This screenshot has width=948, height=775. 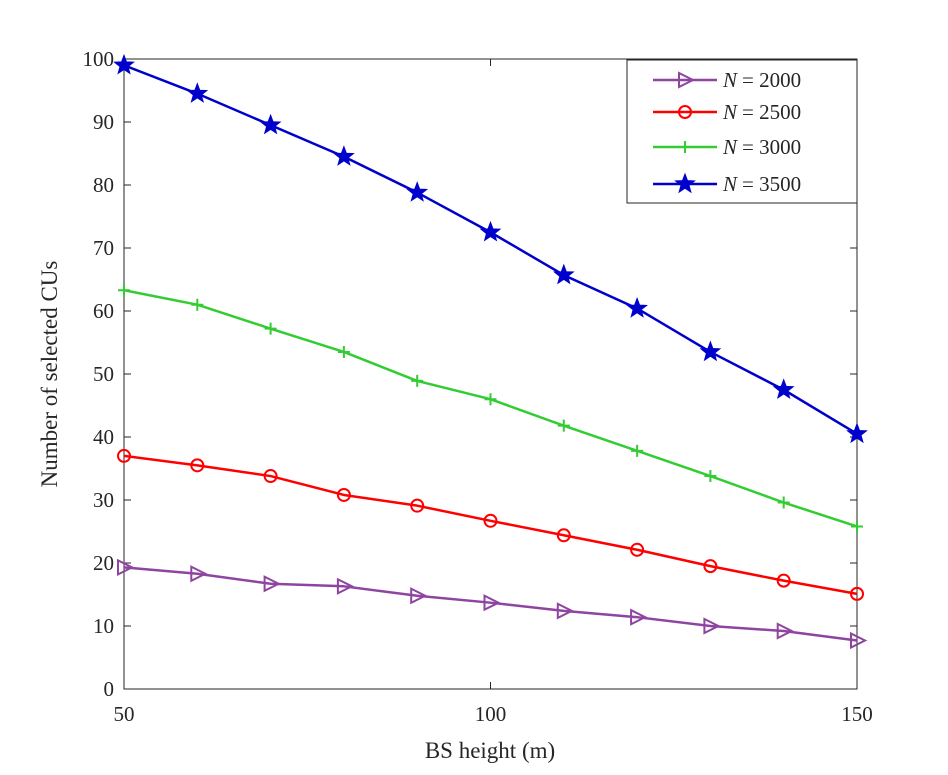 What do you see at coordinates (103, 500) in the screenshot?
I see `y-tick-label: 30` at bounding box center [103, 500].